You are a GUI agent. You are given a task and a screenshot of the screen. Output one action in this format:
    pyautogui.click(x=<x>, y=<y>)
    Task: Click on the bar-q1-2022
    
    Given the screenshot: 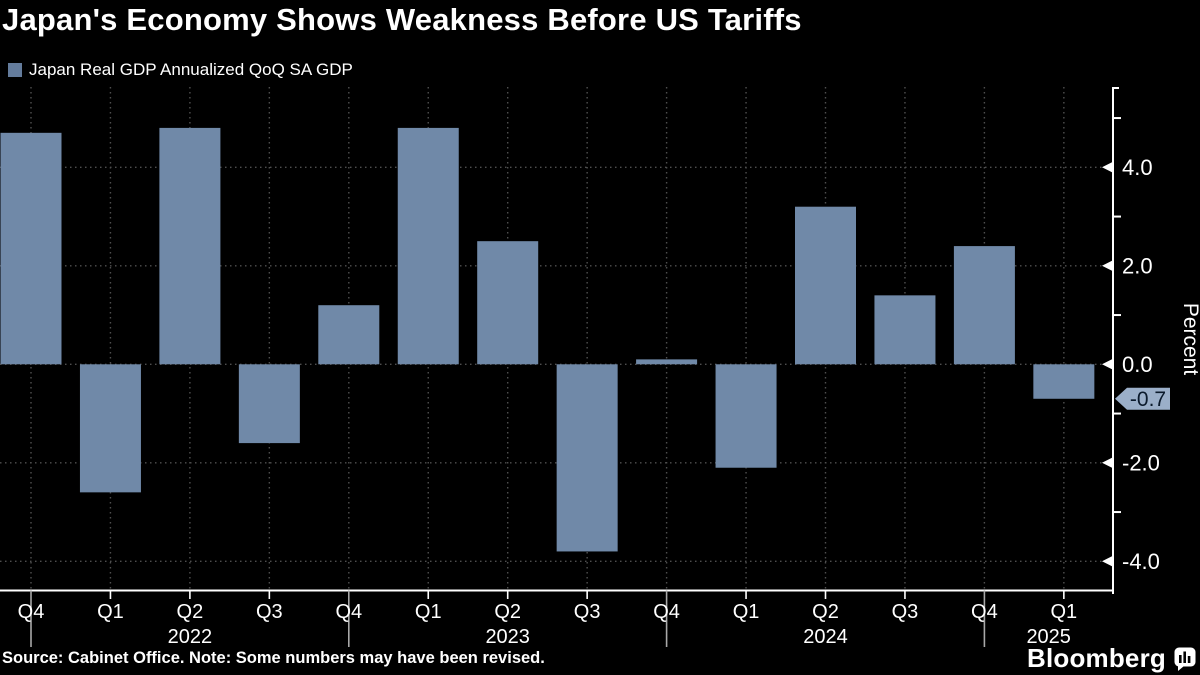 What is the action you would take?
    pyautogui.click(x=110, y=428)
    